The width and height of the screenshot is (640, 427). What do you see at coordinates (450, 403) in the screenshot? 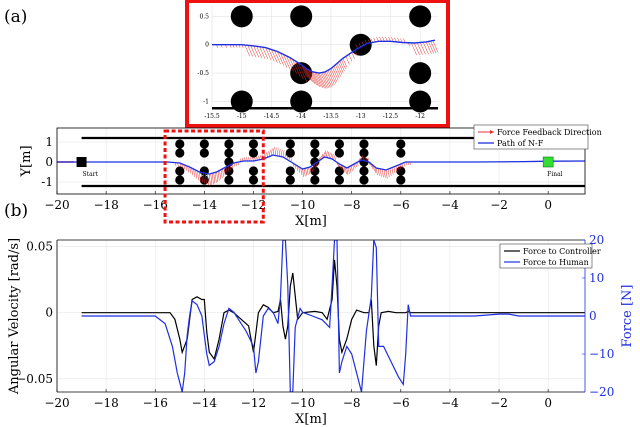
I see `velocity-x-tick-label: −4` at bounding box center [450, 403].